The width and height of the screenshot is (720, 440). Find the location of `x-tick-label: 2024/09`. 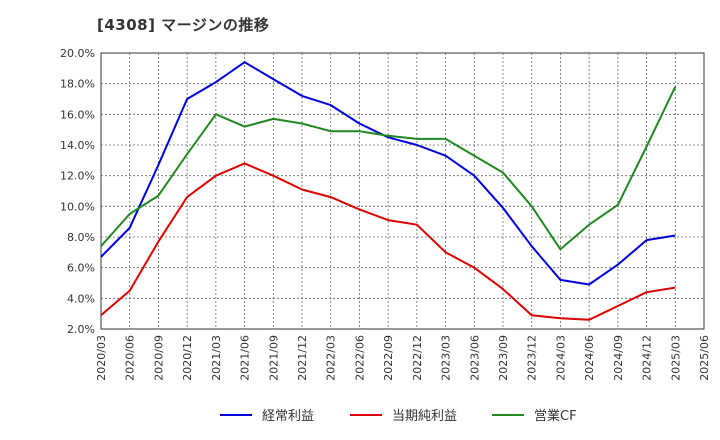

x-tick-label: 2024/09 is located at coordinates (618, 358).